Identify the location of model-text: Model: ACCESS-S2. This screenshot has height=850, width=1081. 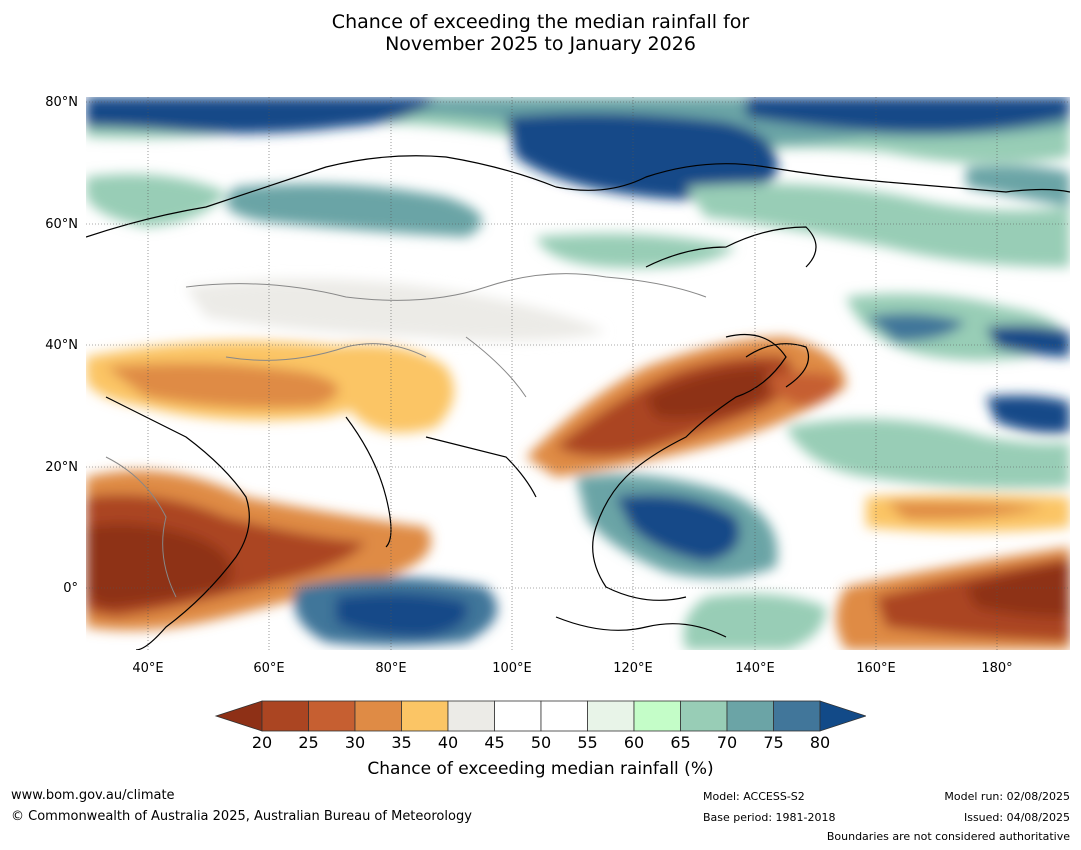
(754, 796).